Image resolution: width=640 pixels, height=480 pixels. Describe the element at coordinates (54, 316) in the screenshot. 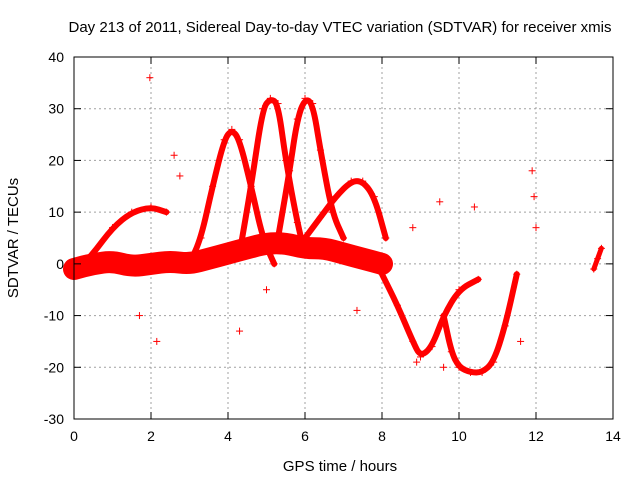

I see `y-tick-label: -10` at that location.